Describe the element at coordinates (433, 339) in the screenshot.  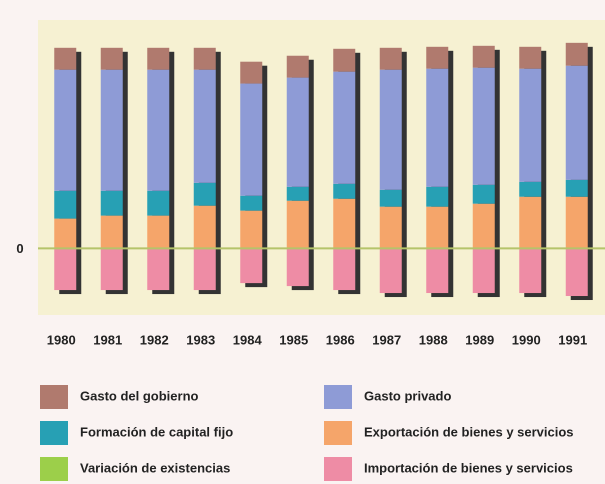
I see `x-tick-label: 1988` at that location.